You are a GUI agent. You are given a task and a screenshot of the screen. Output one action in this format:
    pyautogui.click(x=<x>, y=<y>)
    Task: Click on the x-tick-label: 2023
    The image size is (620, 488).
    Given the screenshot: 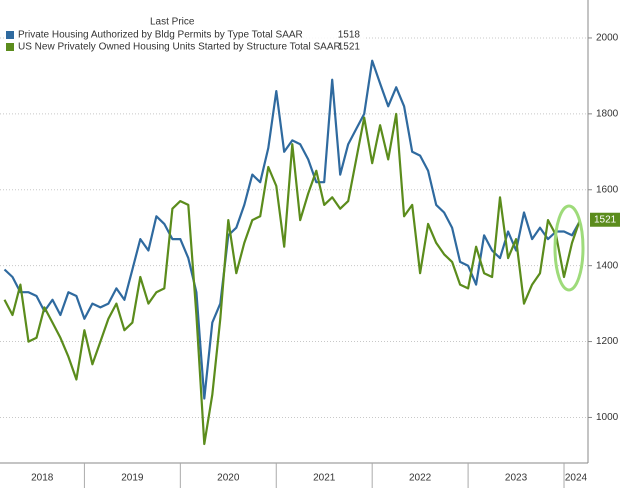 What is the action you would take?
    pyautogui.click(x=516, y=478)
    